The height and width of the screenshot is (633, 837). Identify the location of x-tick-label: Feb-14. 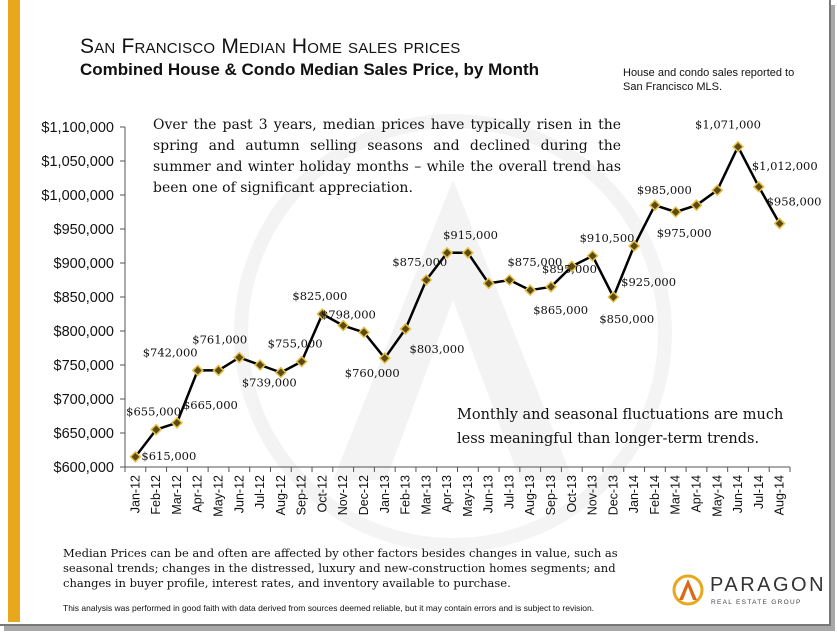
(655, 495).